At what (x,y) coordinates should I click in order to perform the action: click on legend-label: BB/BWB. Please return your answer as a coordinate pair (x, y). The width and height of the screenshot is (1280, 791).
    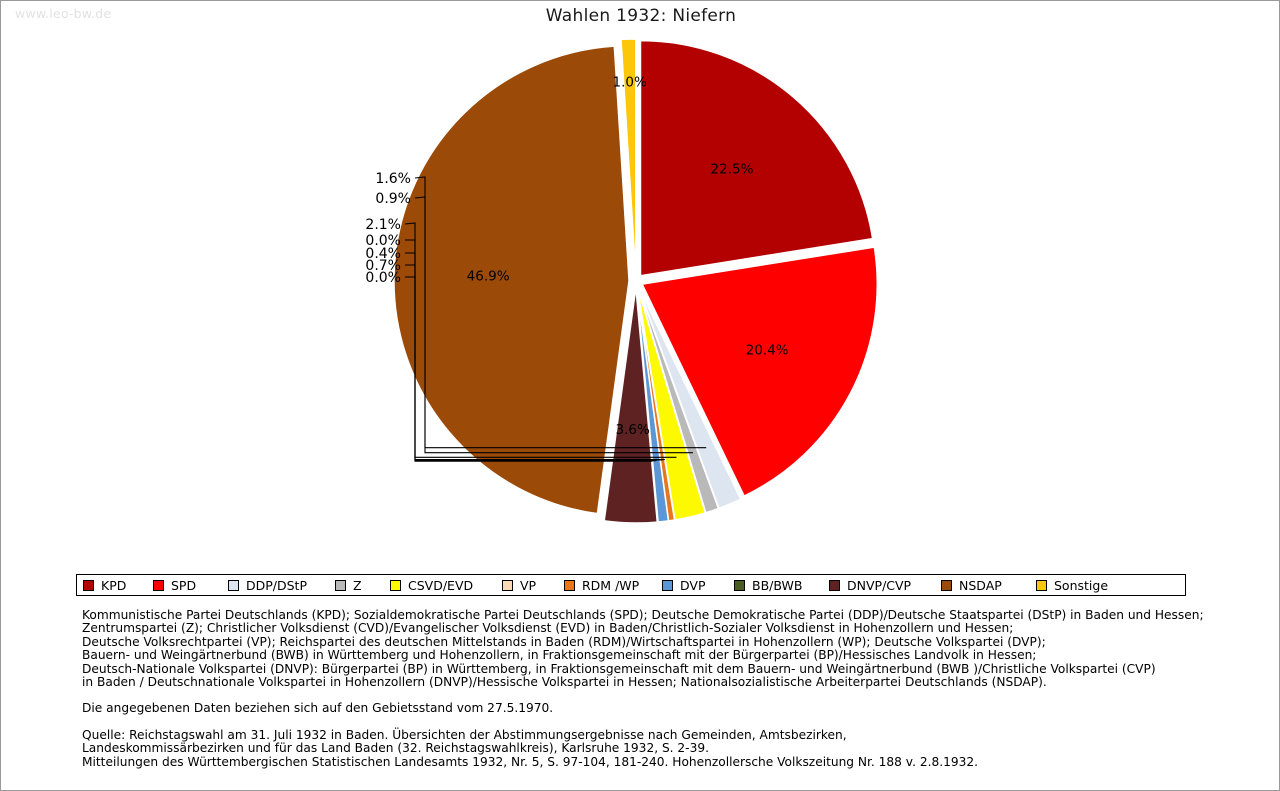
    Looking at the image, I should click on (777, 585).